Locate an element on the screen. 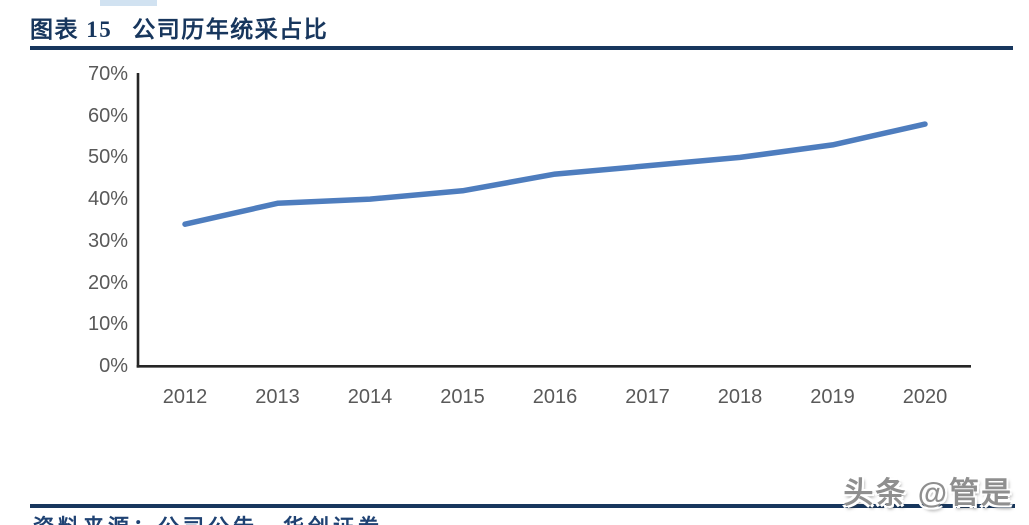  x-tick-label: 2015 is located at coordinates (462, 397).